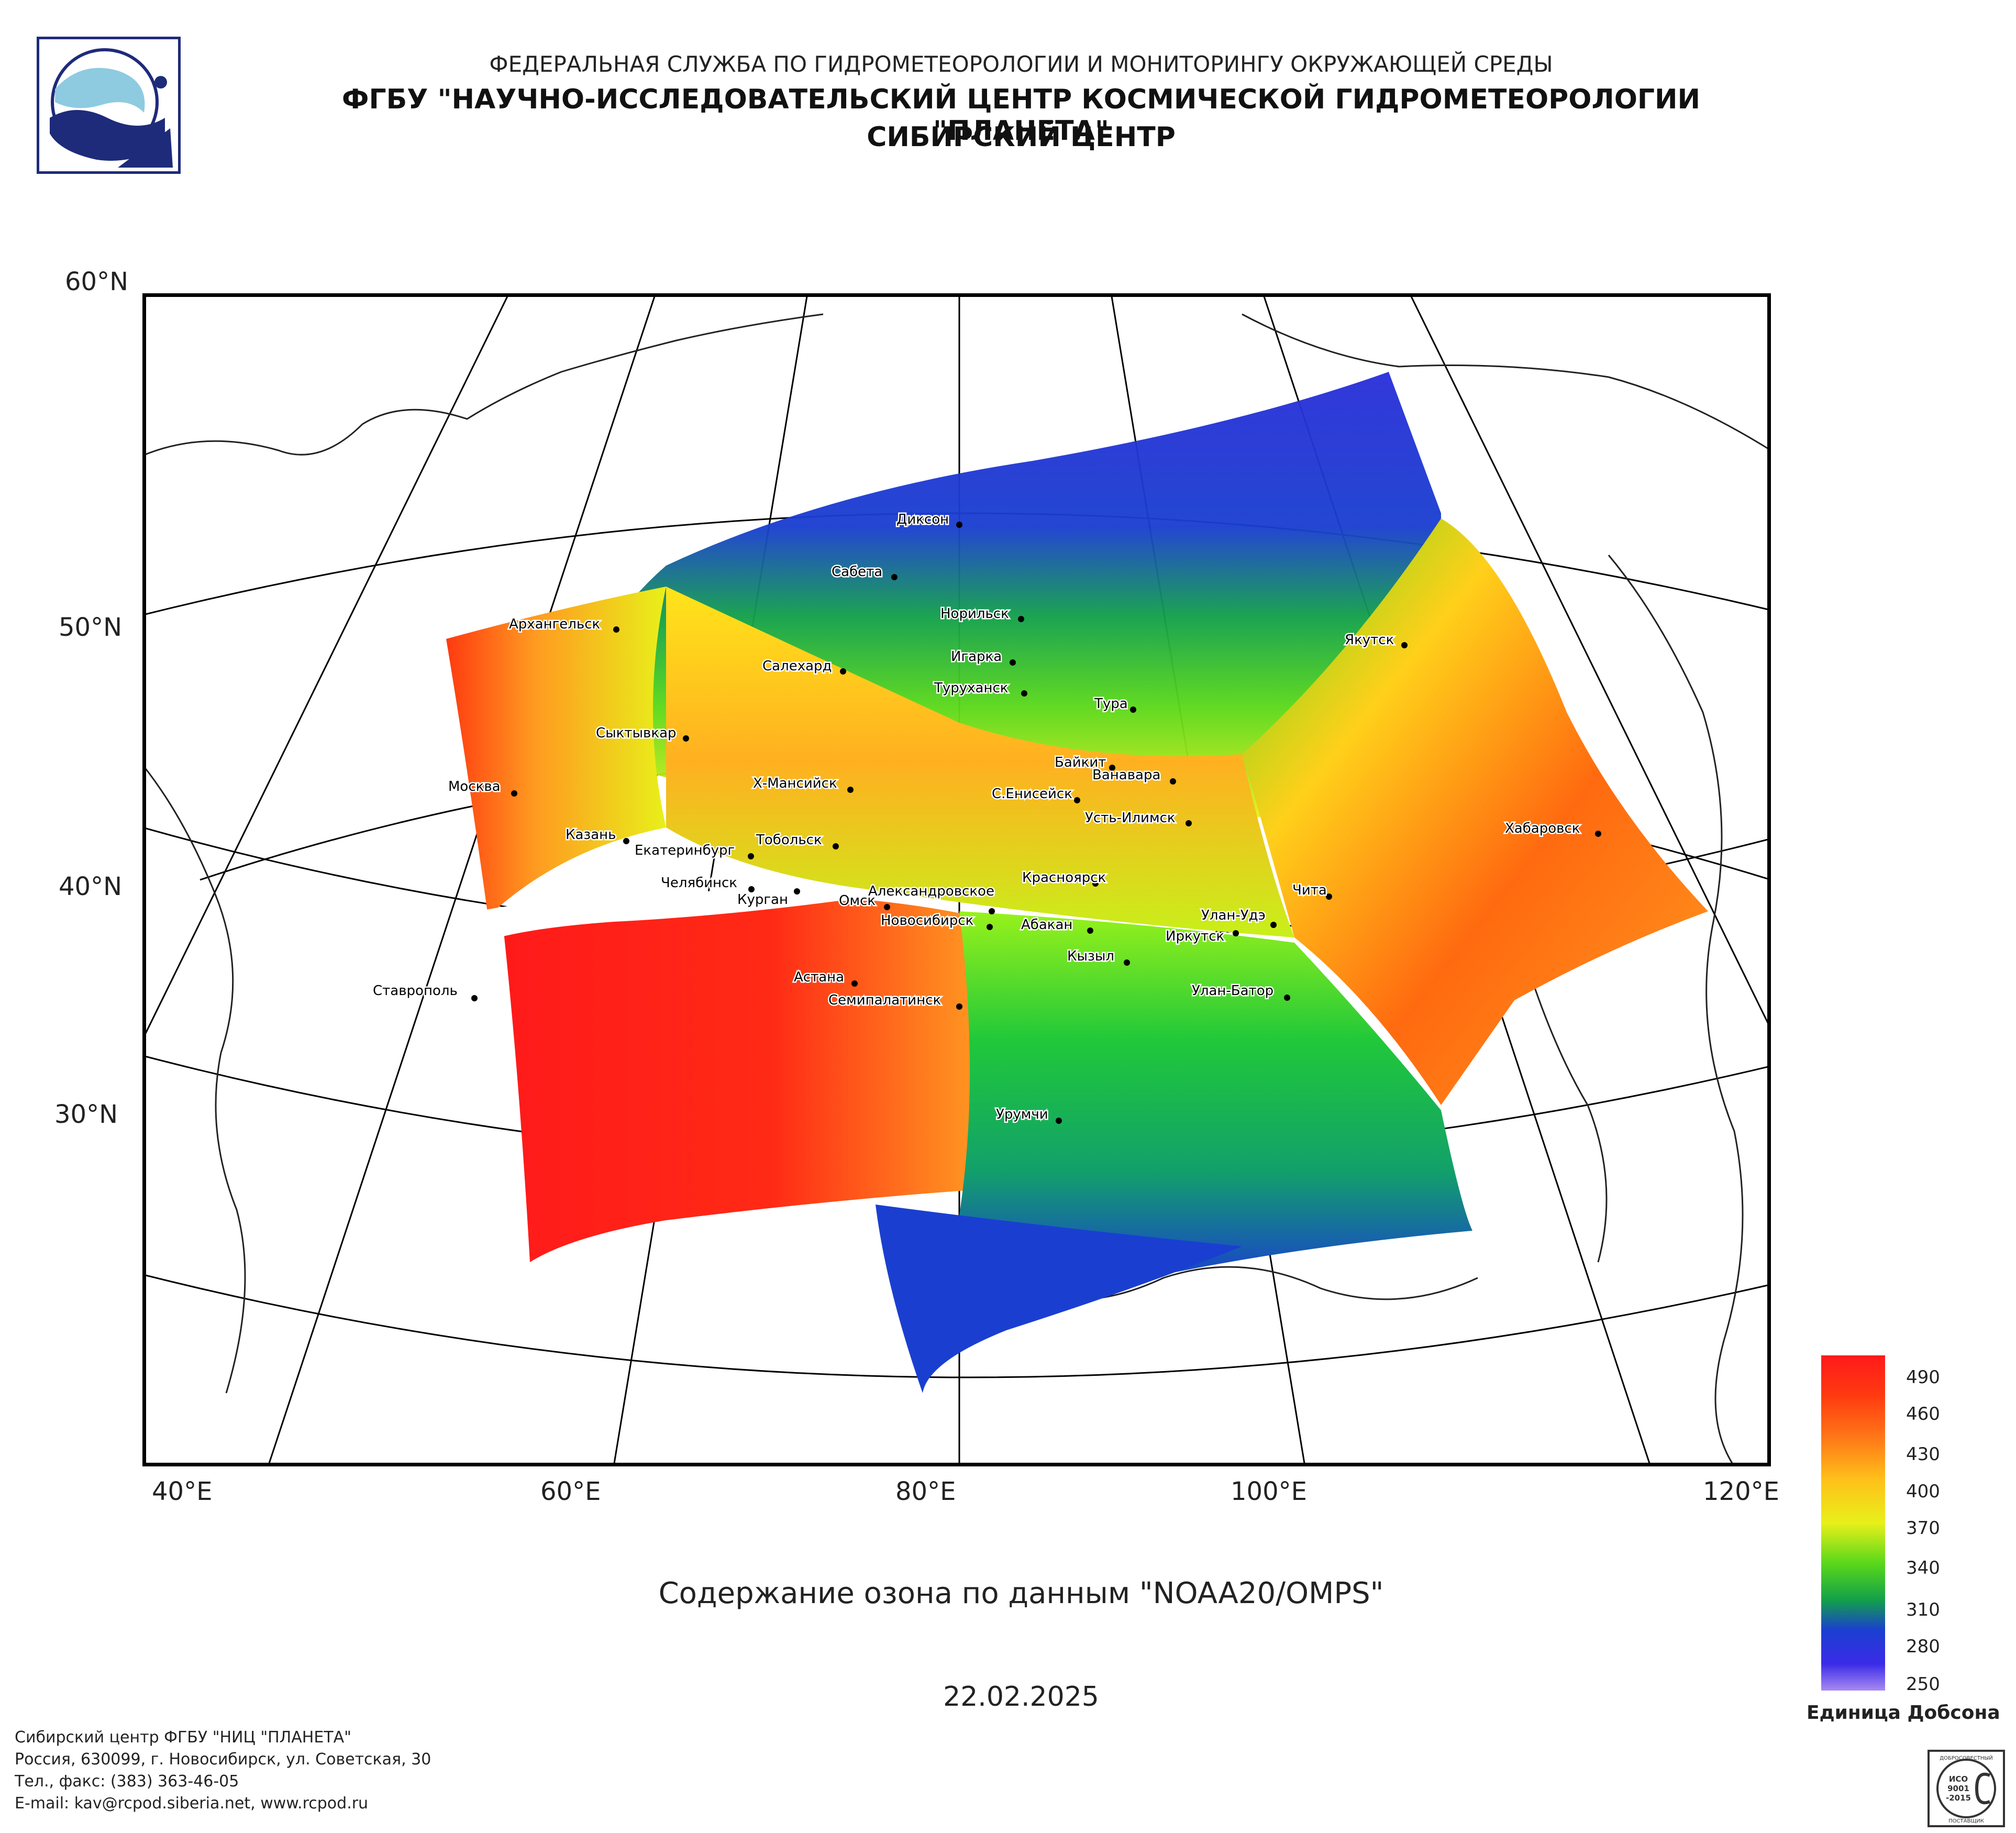 The image size is (2016, 1833). Describe the element at coordinates (977, 657) in the screenshot. I see `city-label: Игарка` at that location.